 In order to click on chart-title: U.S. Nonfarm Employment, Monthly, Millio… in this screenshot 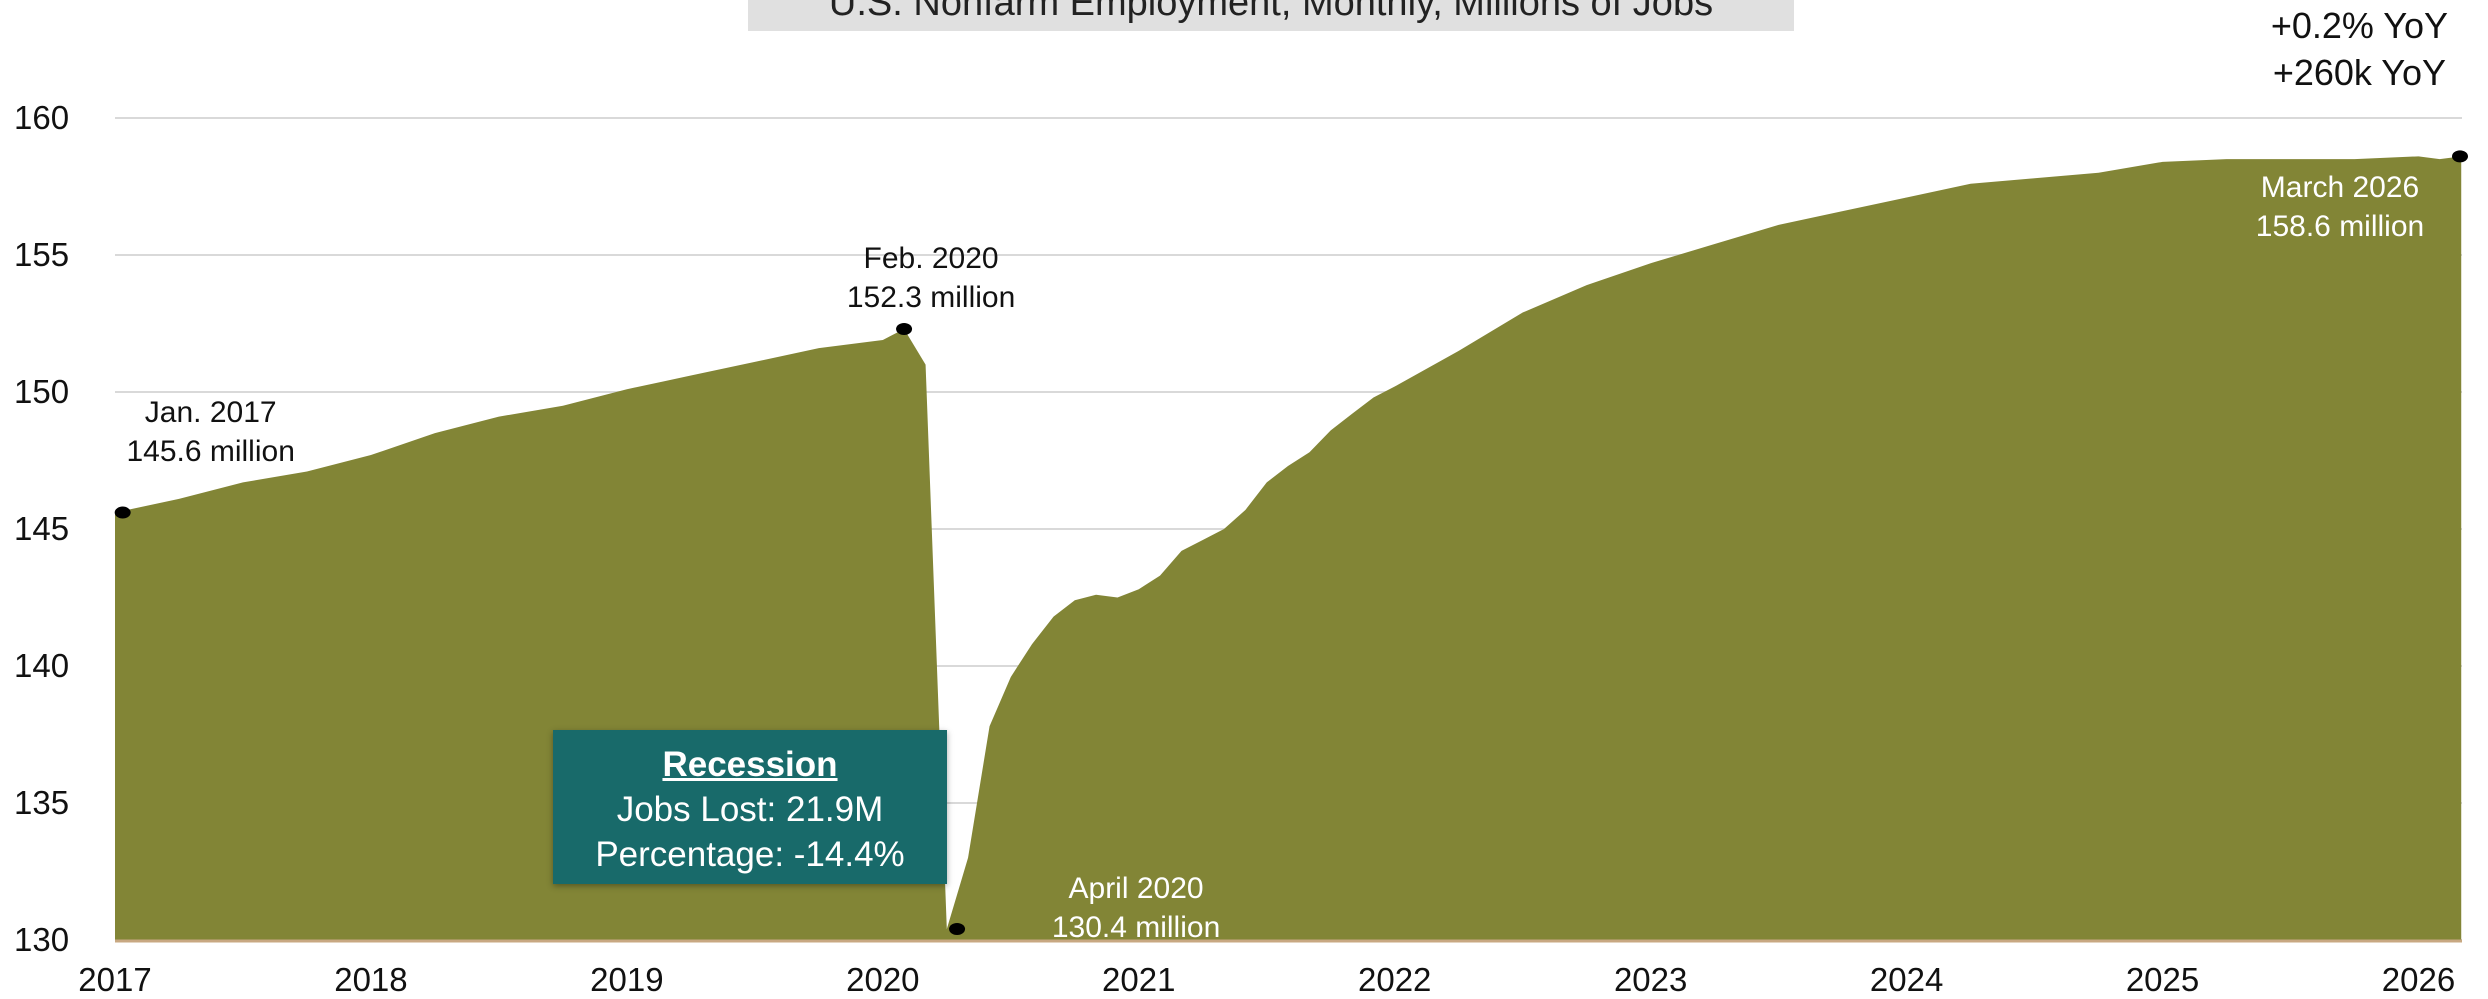, I will do `click(1271, 15)`.